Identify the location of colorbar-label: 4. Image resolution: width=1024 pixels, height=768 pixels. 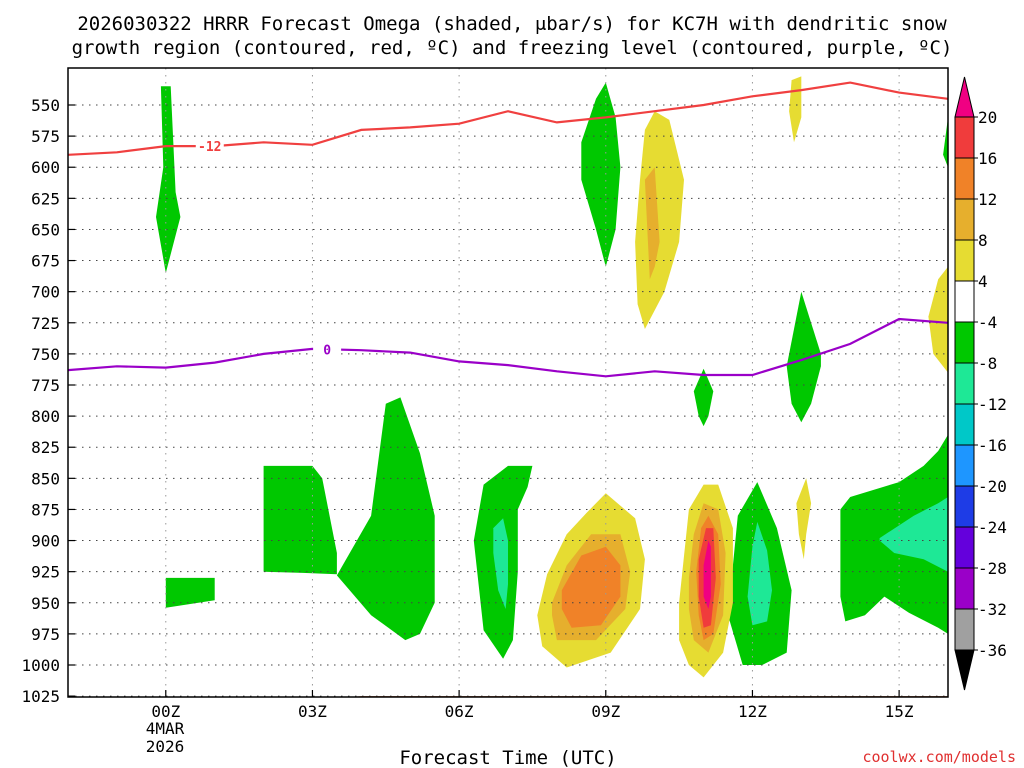
(983, 281).